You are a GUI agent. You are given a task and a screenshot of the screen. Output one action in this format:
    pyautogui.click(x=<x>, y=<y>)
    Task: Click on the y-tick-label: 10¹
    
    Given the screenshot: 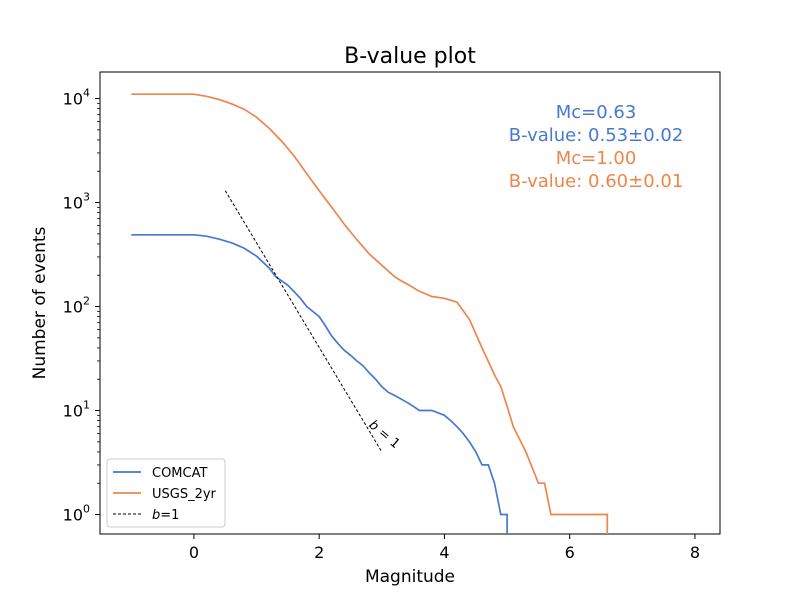 What is the action you would take?
    pyautogui.click(x=76, y=410)
    